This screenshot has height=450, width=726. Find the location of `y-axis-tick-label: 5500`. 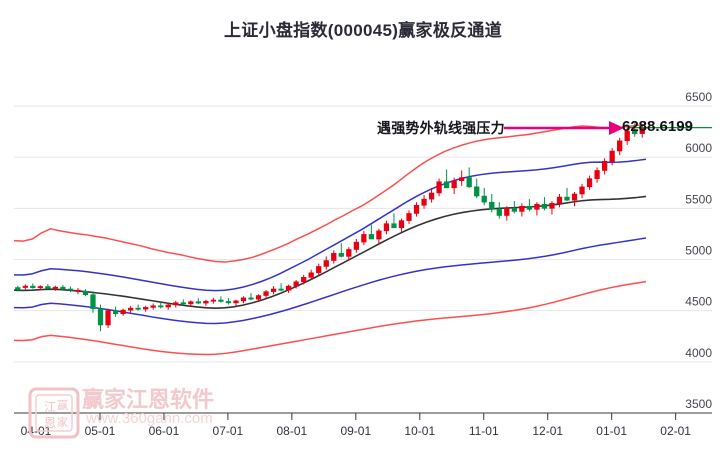

y-axis-tick-label: 5500 is located at coordinates (698, 199).